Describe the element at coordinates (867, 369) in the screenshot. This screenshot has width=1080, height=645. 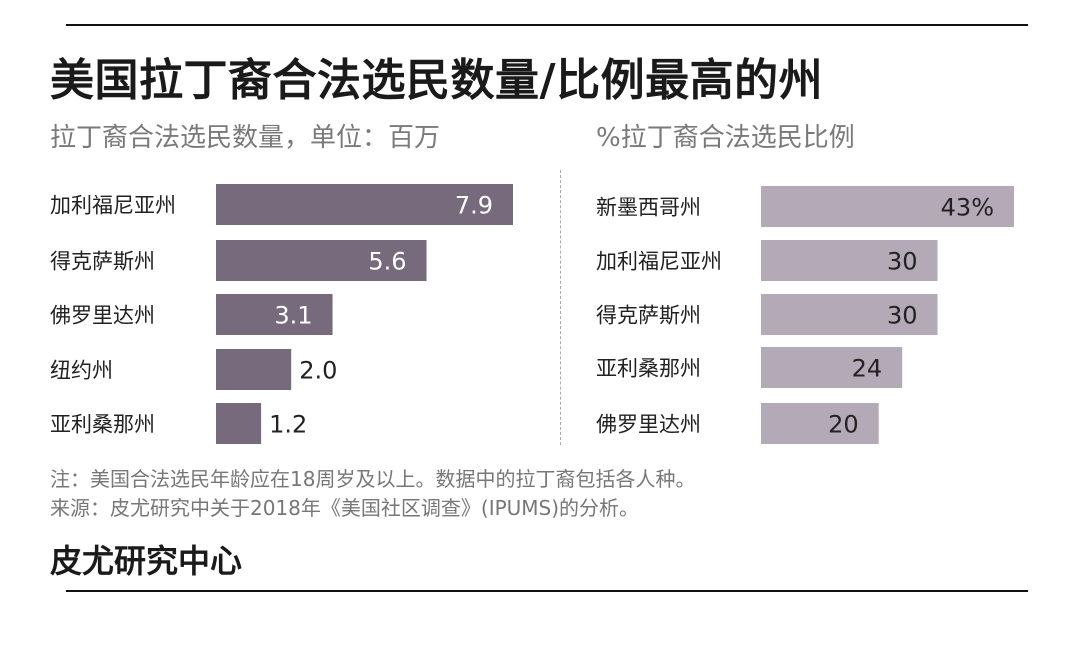
I see `right-value-label: 24` at that location.